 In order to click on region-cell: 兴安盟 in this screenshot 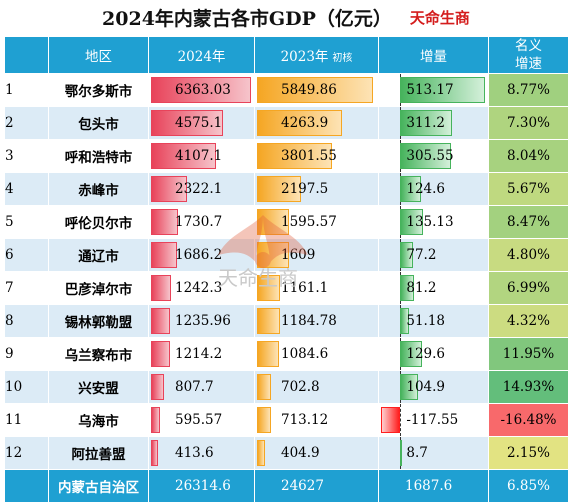, I will do `click(98, 387)`.